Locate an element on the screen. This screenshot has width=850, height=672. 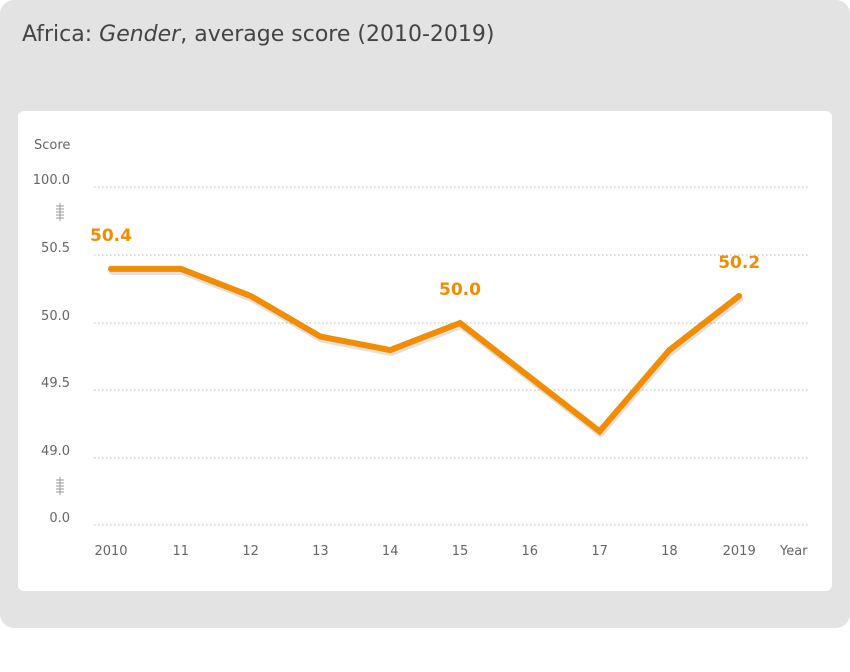
x-tick-label: 11 is located at coordinates (181, 551).